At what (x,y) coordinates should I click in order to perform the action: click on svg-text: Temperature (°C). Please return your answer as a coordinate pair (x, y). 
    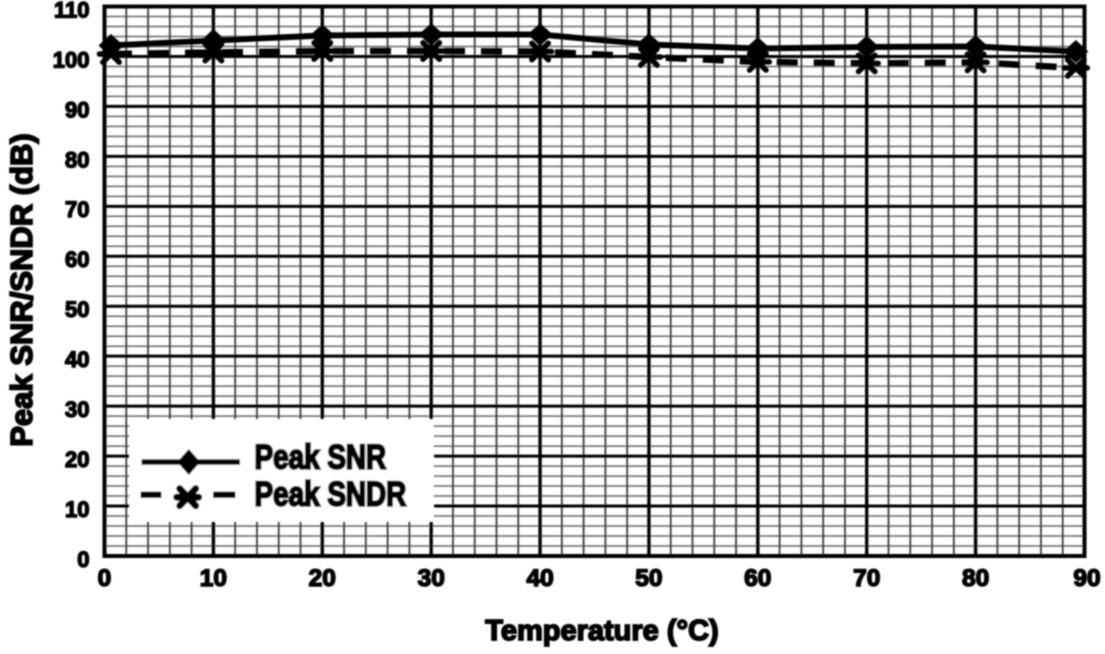
    Looking at the image, I should click on (601, 631).